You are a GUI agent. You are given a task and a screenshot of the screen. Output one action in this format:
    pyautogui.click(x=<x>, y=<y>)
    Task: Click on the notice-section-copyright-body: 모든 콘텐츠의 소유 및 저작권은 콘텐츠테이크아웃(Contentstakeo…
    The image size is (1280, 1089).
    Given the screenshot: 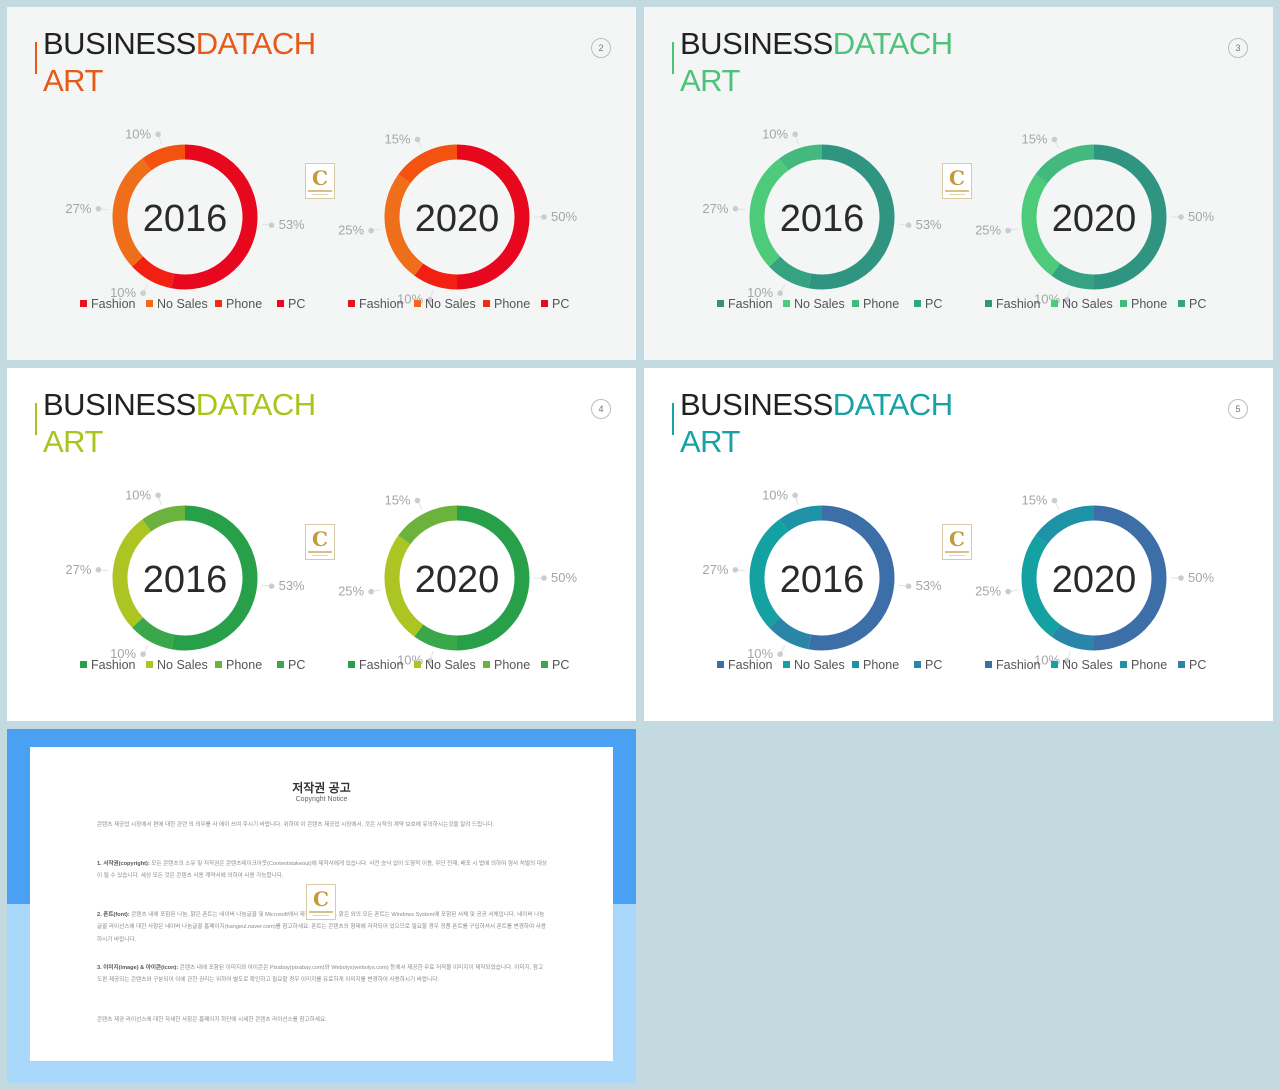 What is the action you would take?
    pyautogui.click(x=322, y=870)
    